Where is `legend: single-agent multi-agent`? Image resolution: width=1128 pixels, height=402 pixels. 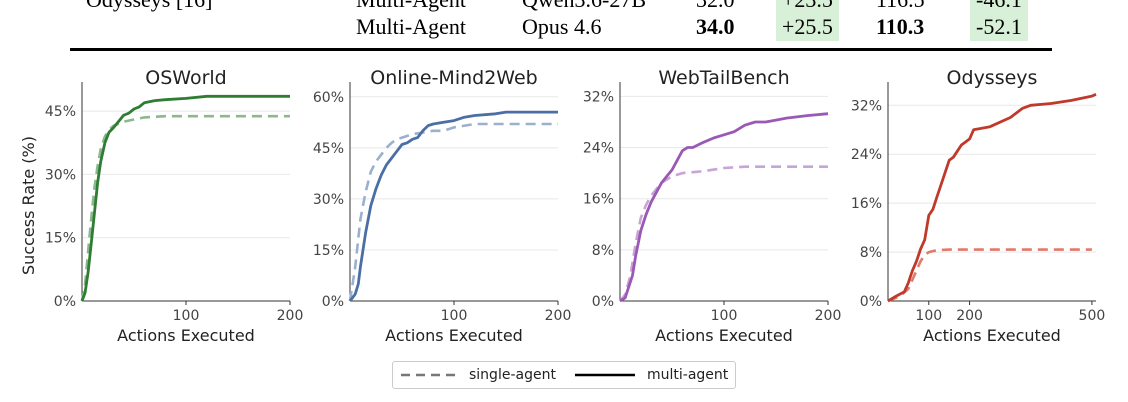
legend: single-agent multi-agent is located at coordinates (564, 375).